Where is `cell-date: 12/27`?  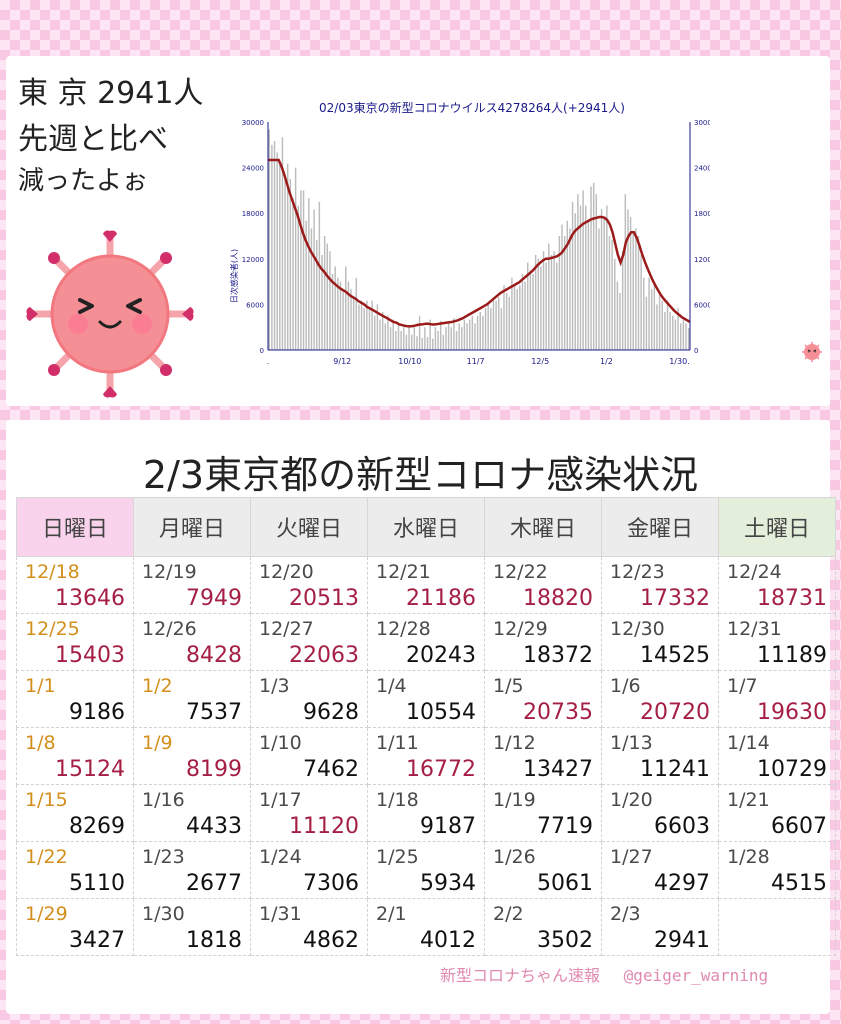
cell-date: 12/27 is located at coordinates (286, 629).